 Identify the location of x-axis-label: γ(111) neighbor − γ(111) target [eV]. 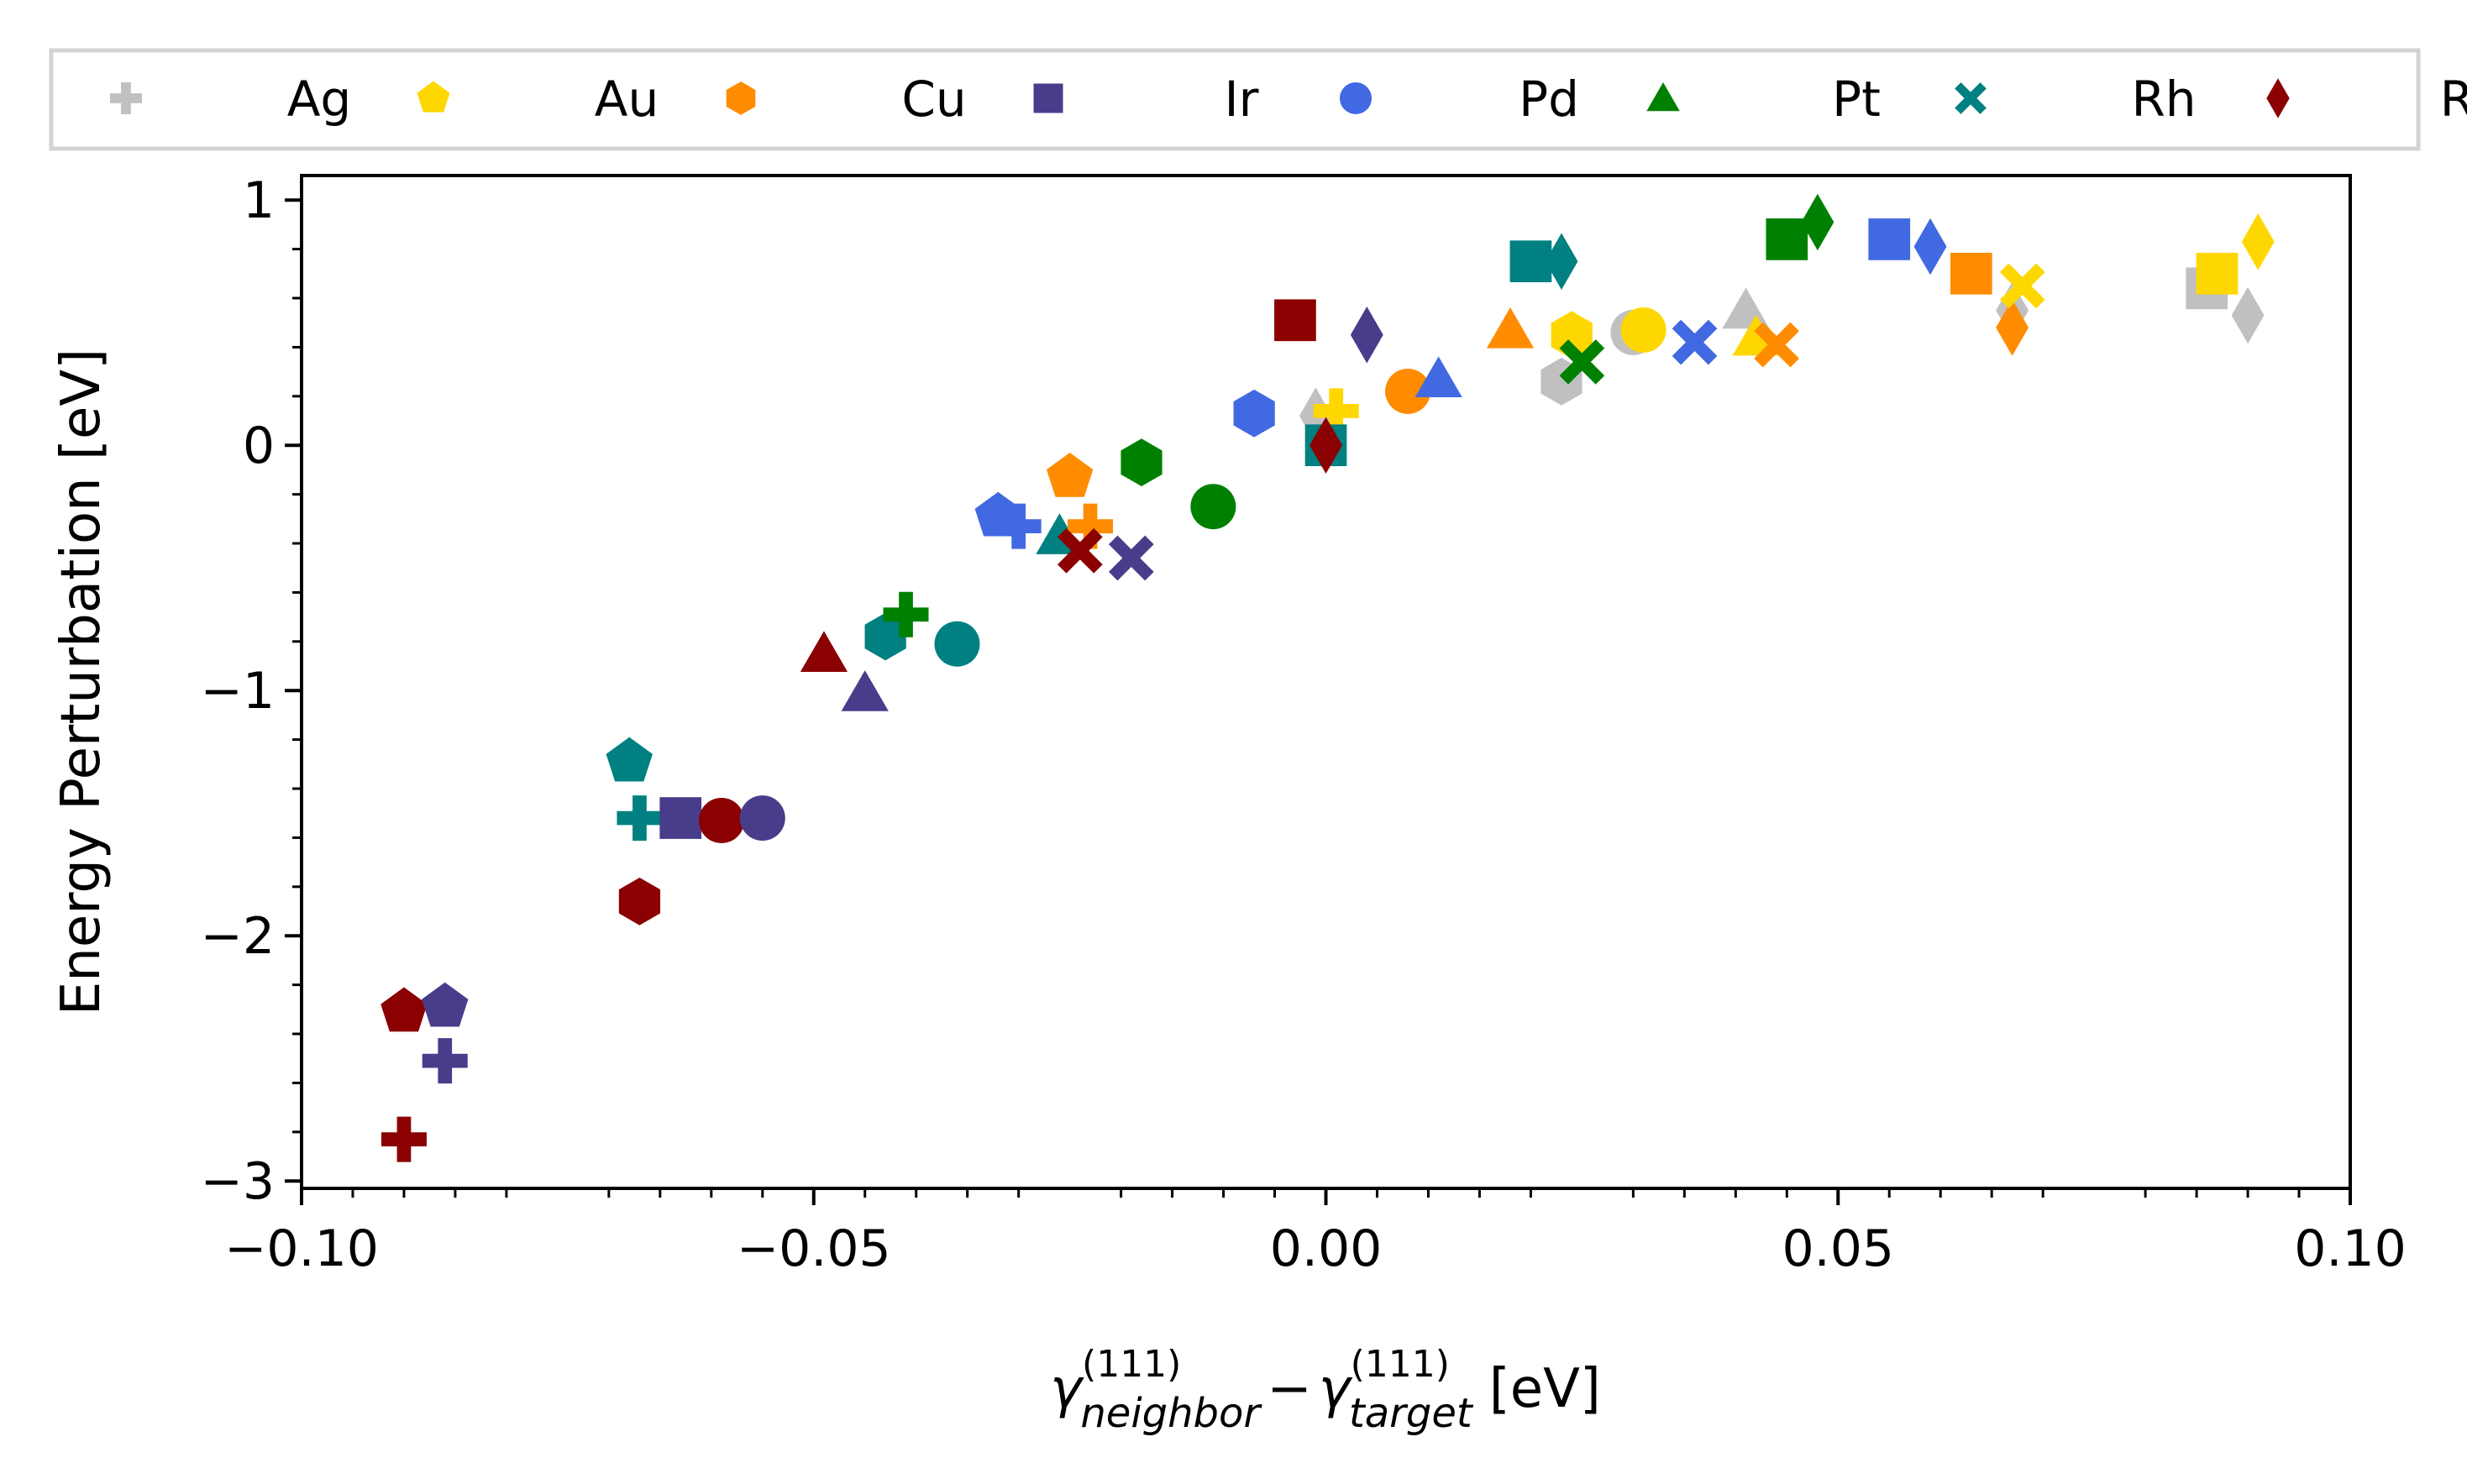
(1325, 1390).